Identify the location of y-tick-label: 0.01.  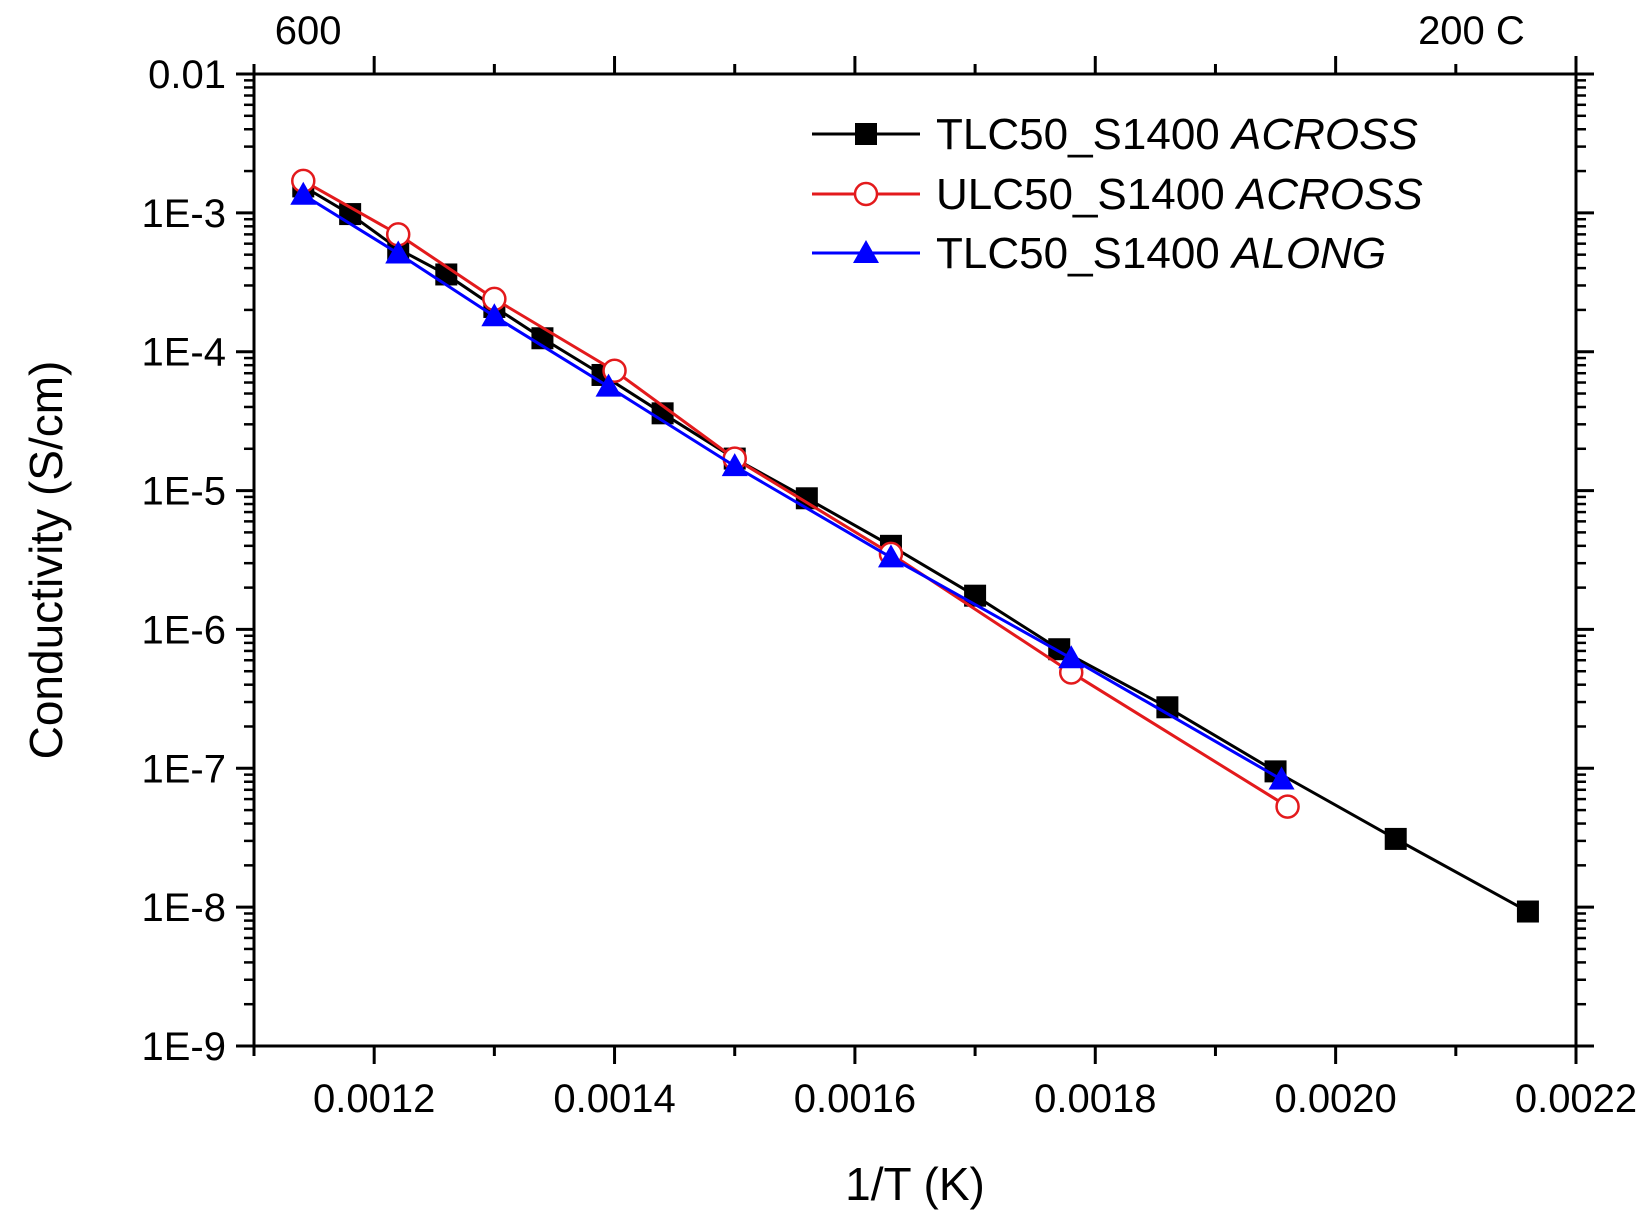
(187, 75).